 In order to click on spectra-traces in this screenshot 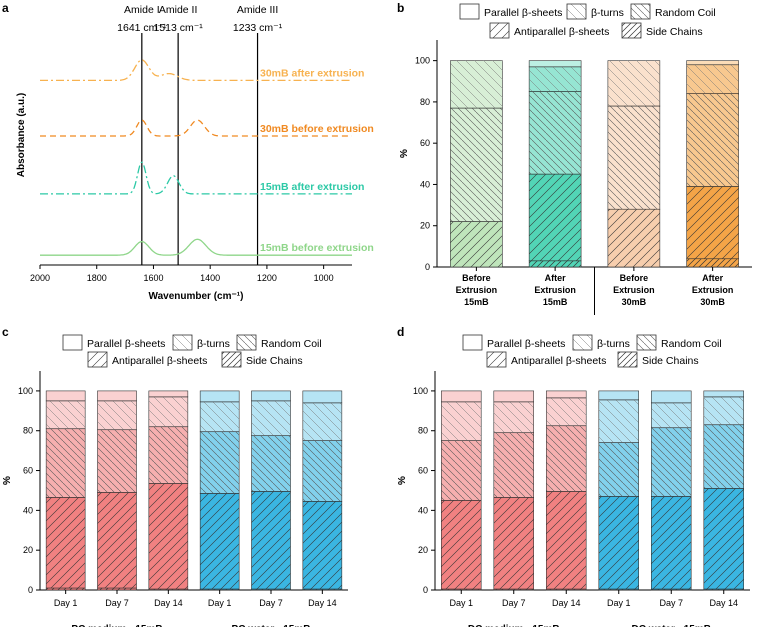, I will do `click(196, 157)`.